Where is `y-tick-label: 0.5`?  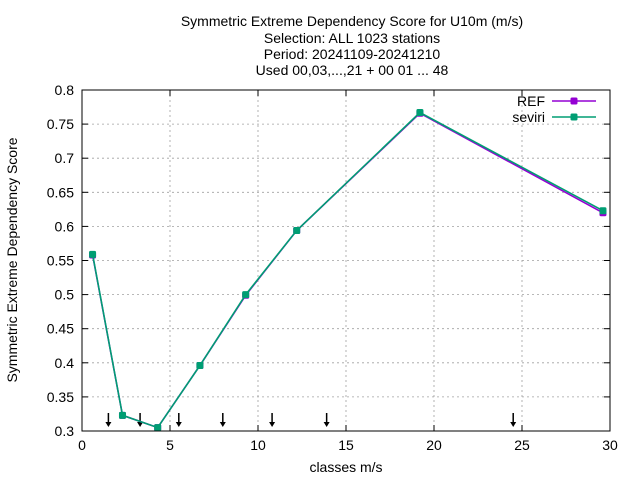 y-tick-label: 0.5 is located at coordinates (65, 295).